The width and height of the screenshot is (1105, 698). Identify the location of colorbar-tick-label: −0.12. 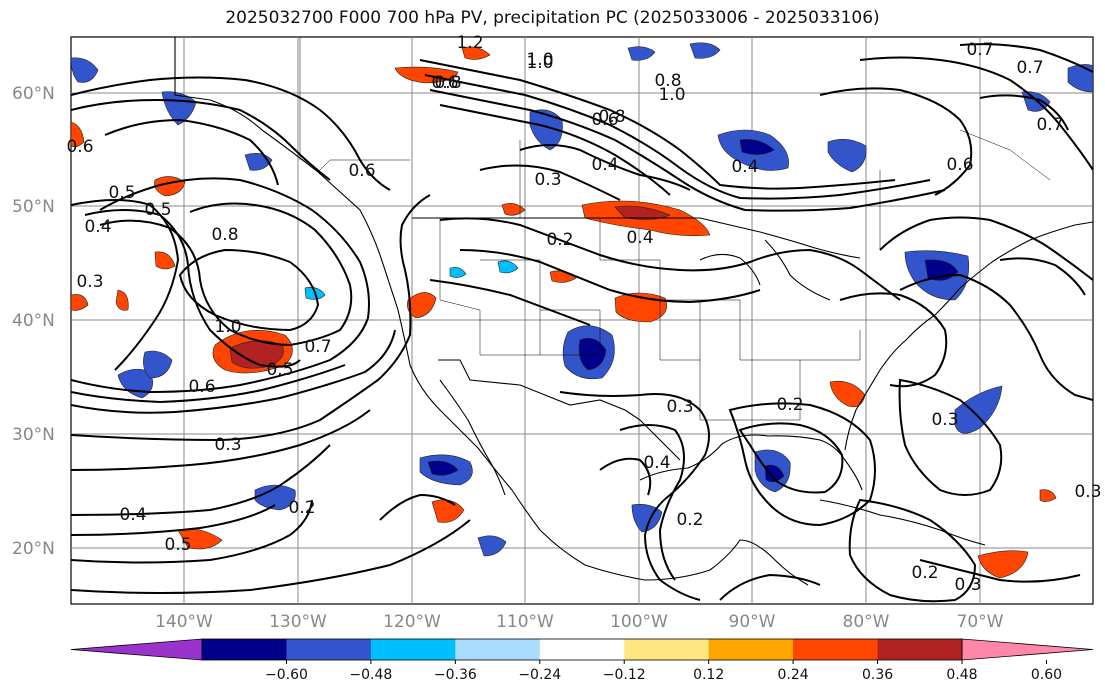
(624, 675).